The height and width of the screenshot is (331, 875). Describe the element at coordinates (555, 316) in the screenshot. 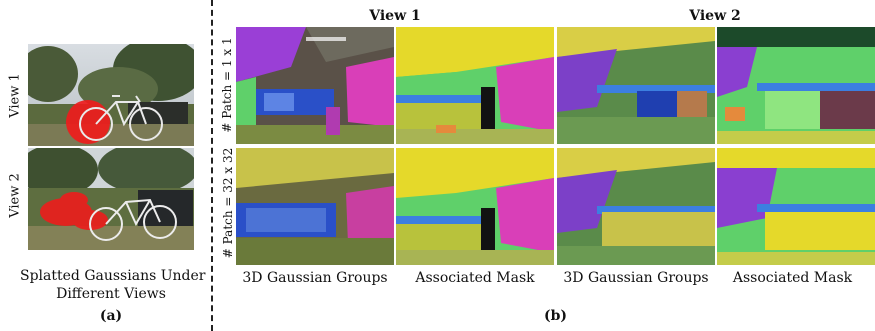

I see `panel-b-sub-label: (b)` at that location.